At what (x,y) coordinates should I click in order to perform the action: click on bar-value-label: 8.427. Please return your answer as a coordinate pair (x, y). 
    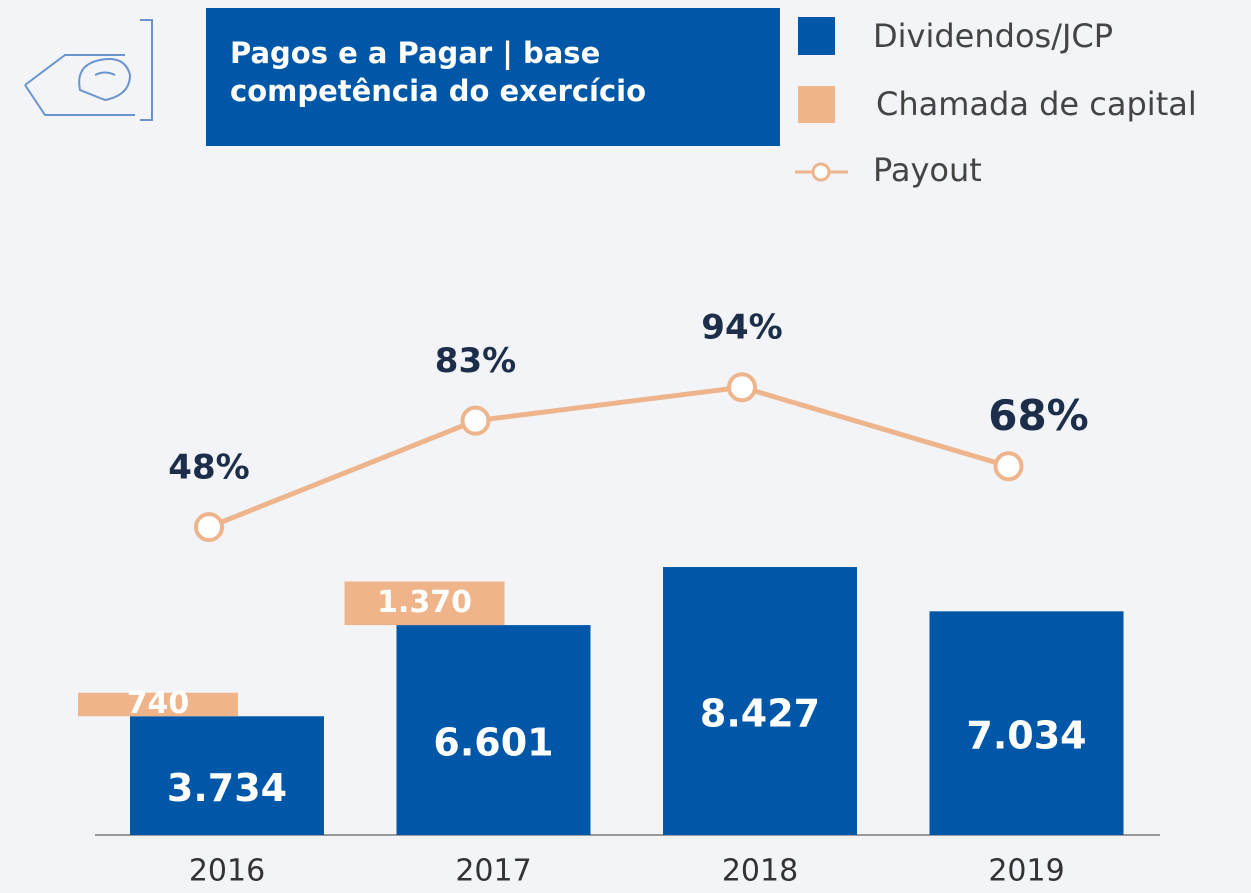
    Looking at the image, I should click on (760, 714).